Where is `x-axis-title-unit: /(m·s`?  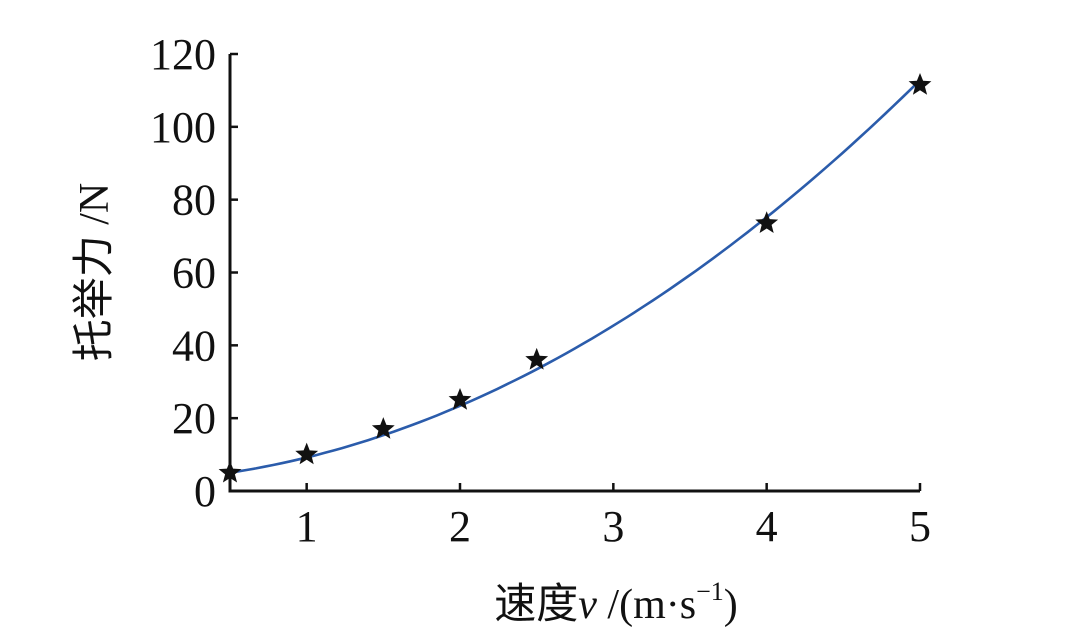
x-axis-title-unit: /(m·s is located at coordinates (646, 605).